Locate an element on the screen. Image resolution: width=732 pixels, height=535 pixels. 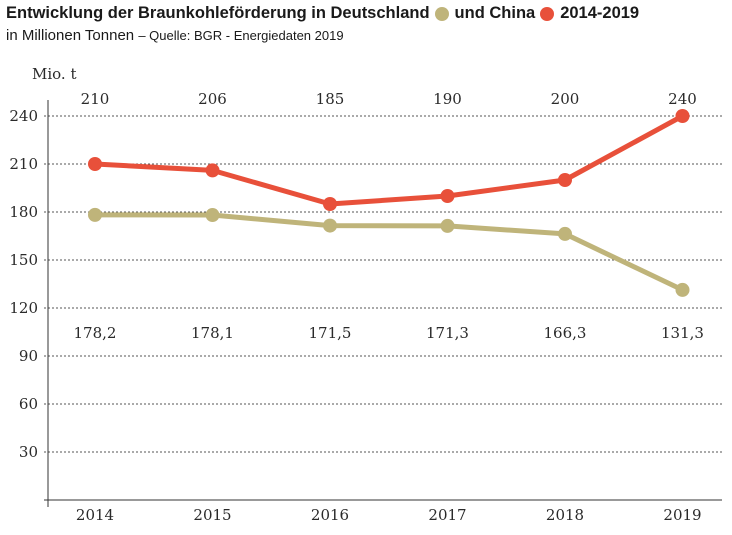
data-point-germany-2019 is located at coordinates (682, 289).